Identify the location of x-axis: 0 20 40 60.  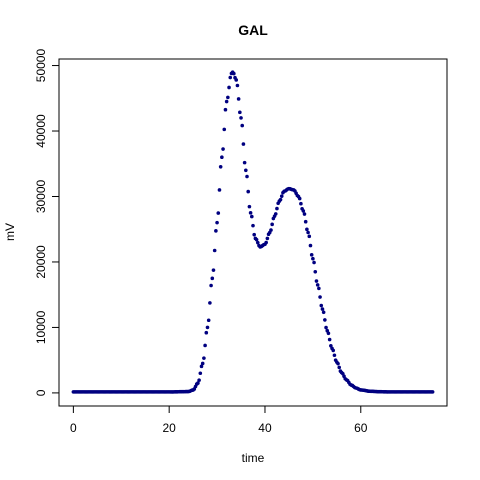
(219, 420).